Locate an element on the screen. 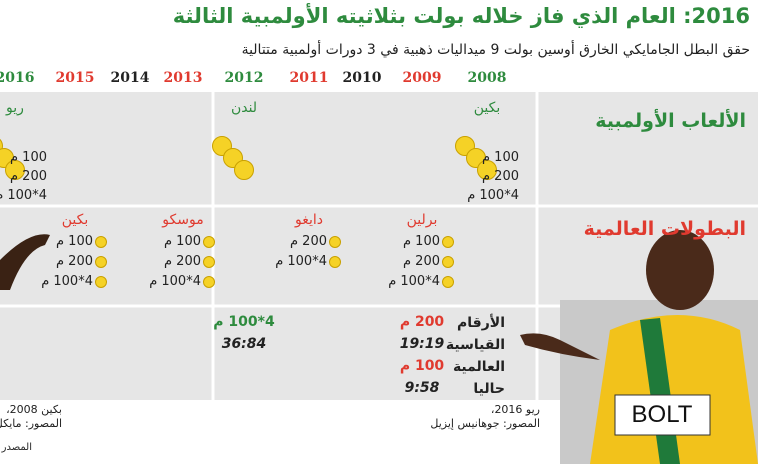  row-label: الأرقام القياسية العالمية حاليا is located at coordinates (475, 356).